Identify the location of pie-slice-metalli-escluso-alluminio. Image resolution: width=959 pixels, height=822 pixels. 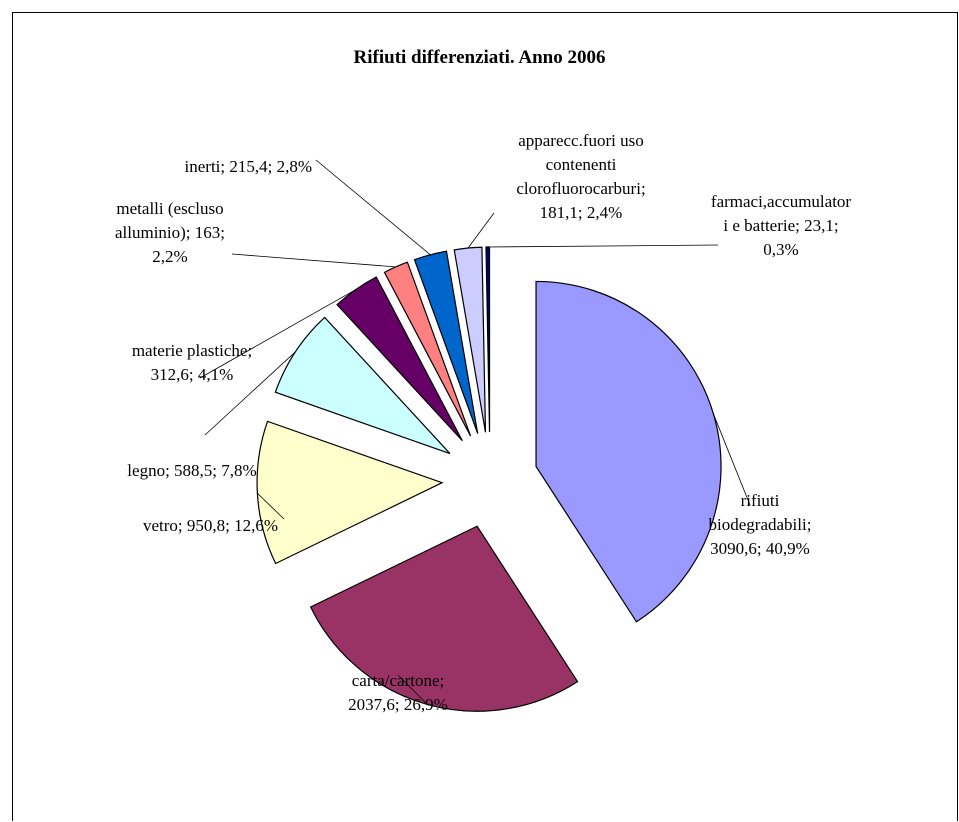
(427, 349).